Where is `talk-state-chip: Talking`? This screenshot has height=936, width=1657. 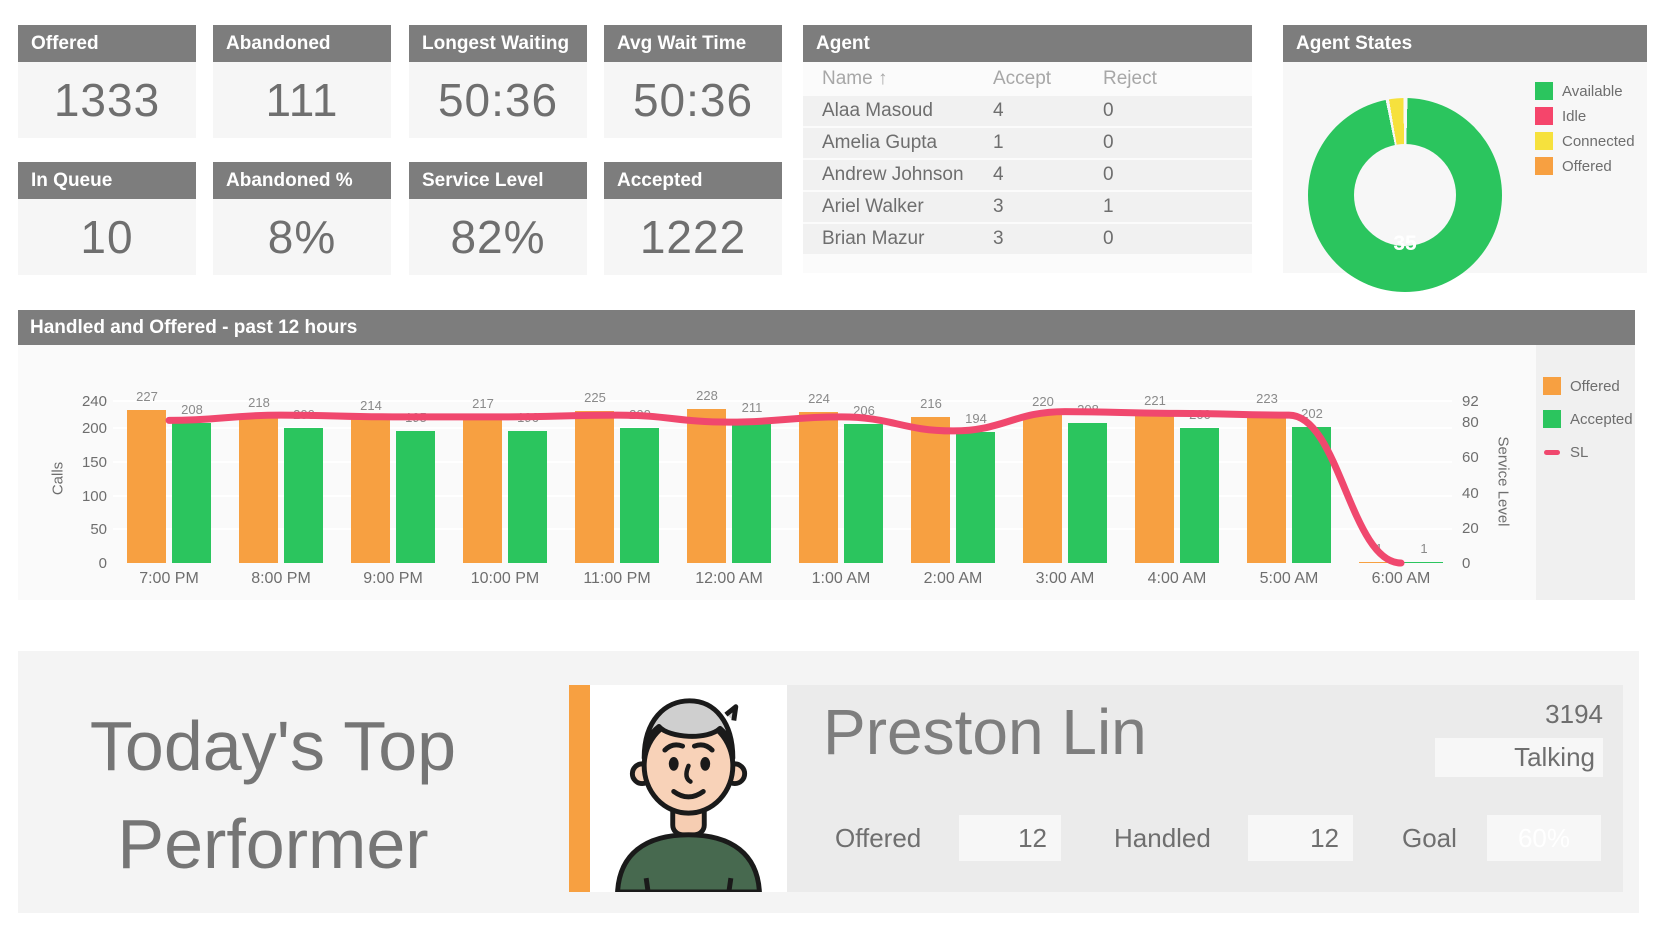
talk-state-chip: Talking is located at coordinates (1519, 757).